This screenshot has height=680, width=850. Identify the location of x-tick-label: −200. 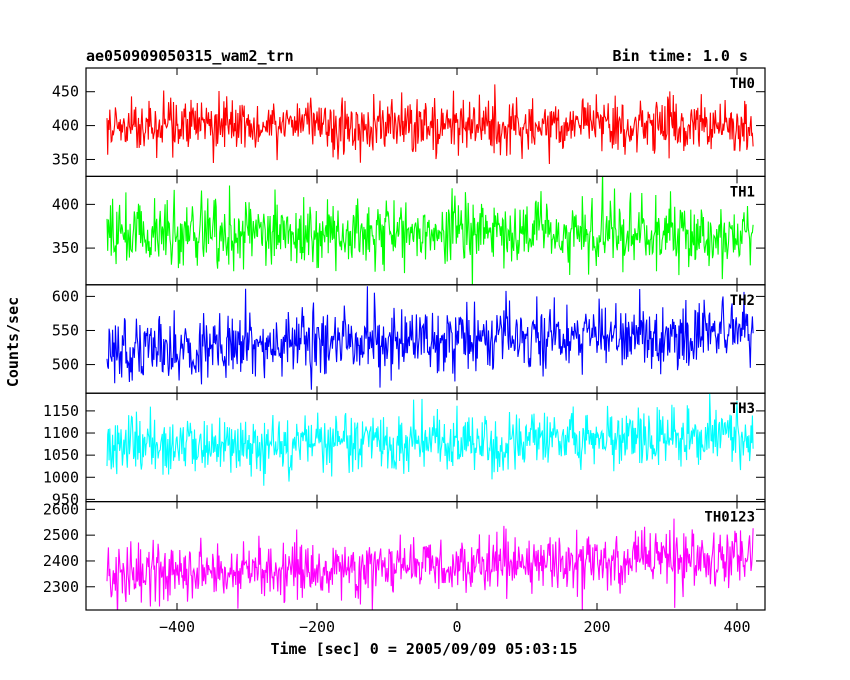
(317, 627).